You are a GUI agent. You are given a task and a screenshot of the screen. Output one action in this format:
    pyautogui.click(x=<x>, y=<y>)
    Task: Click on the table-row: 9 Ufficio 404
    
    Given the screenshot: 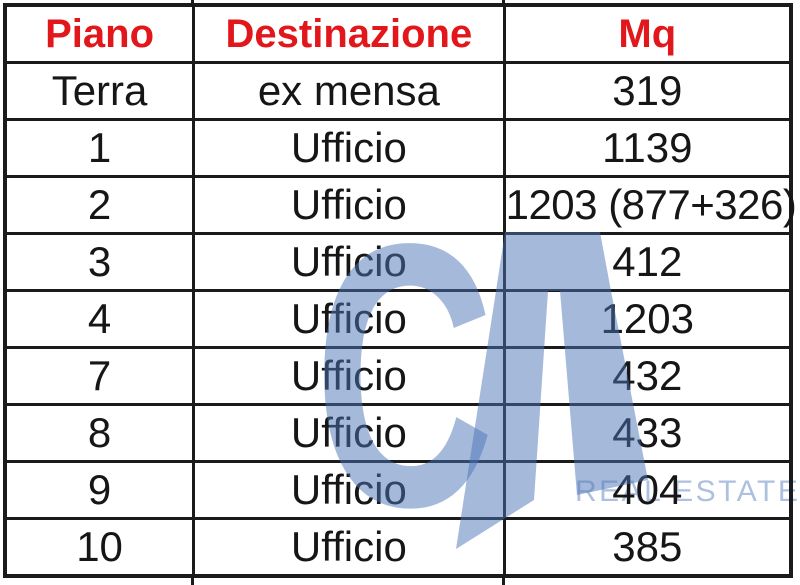 What is the action you would take?
    pyautogui.click(x=398, y=490)
    